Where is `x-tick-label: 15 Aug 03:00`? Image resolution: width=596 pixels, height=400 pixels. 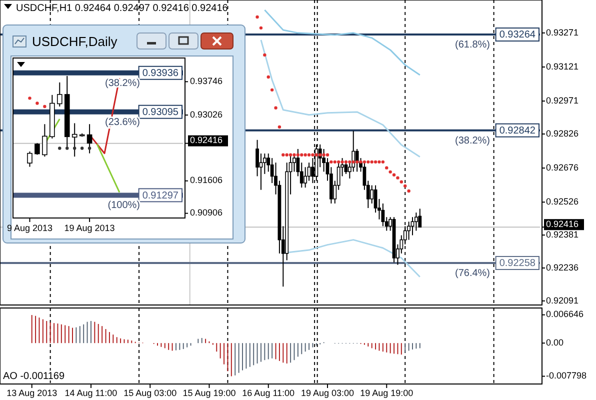
x-tick-label: 15 Aug 03:00 is located at coordinates (150, 393).